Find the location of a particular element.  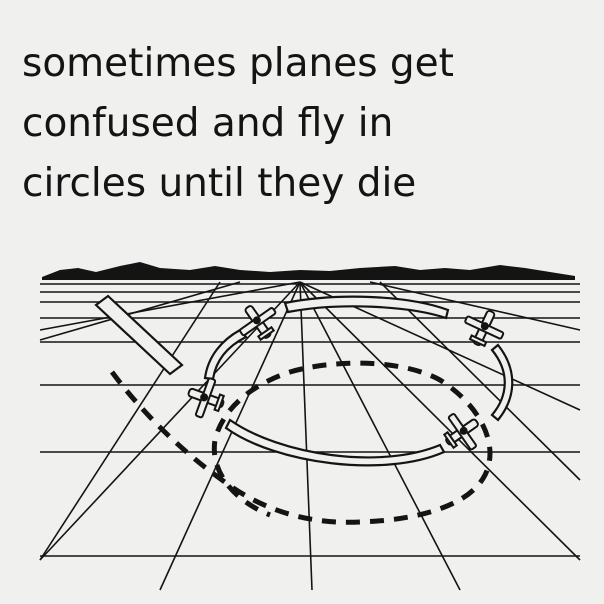

flight-path-ribbon is located at coordinates (358, 381).